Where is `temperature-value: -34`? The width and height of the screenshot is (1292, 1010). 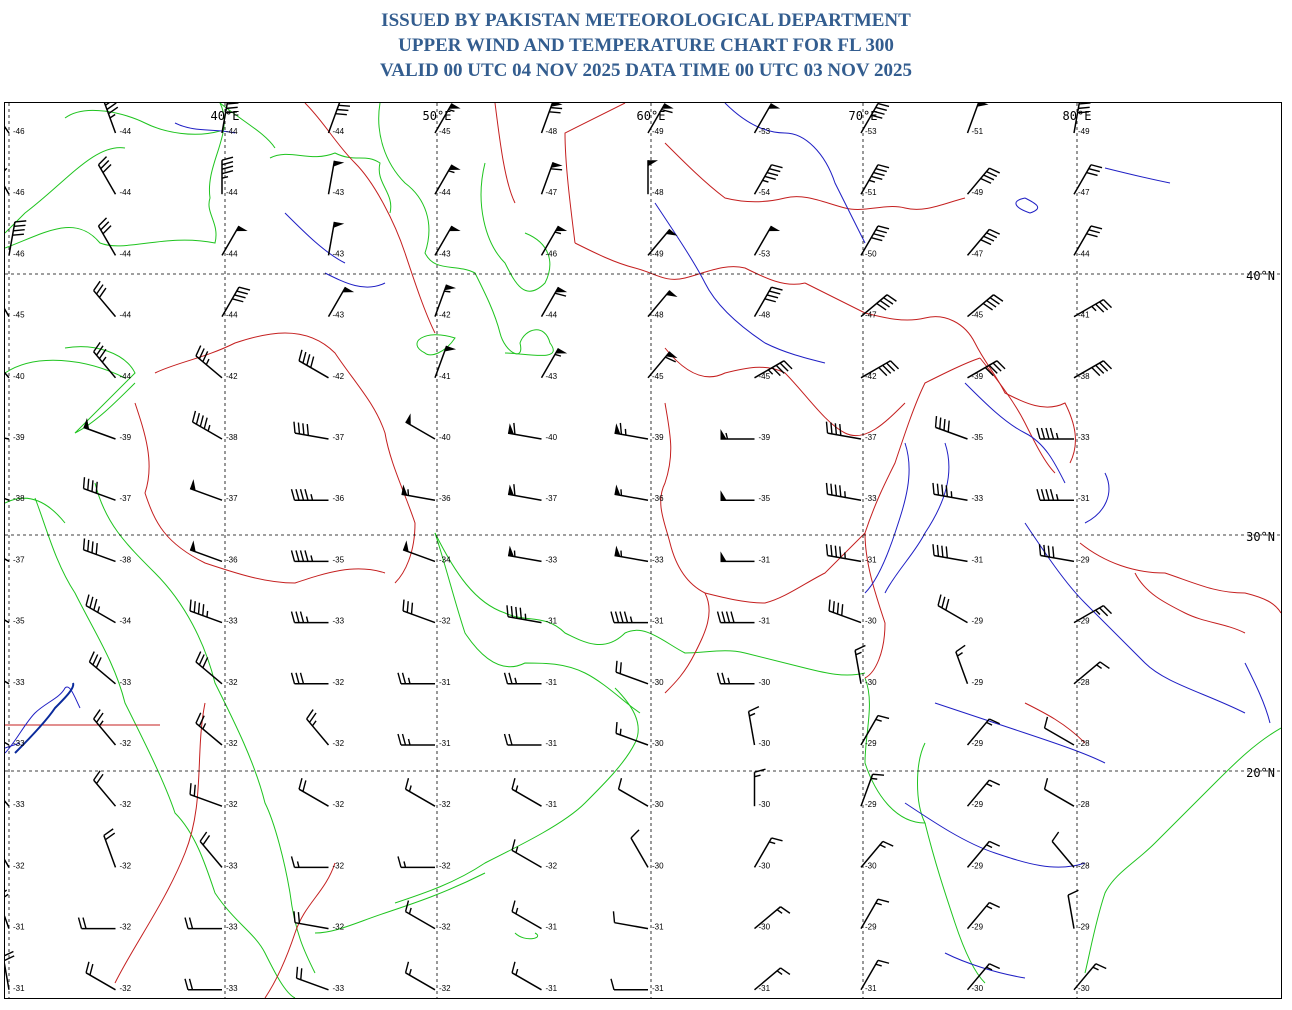 temperature-value: -34 is located at coordinates (126, 621).